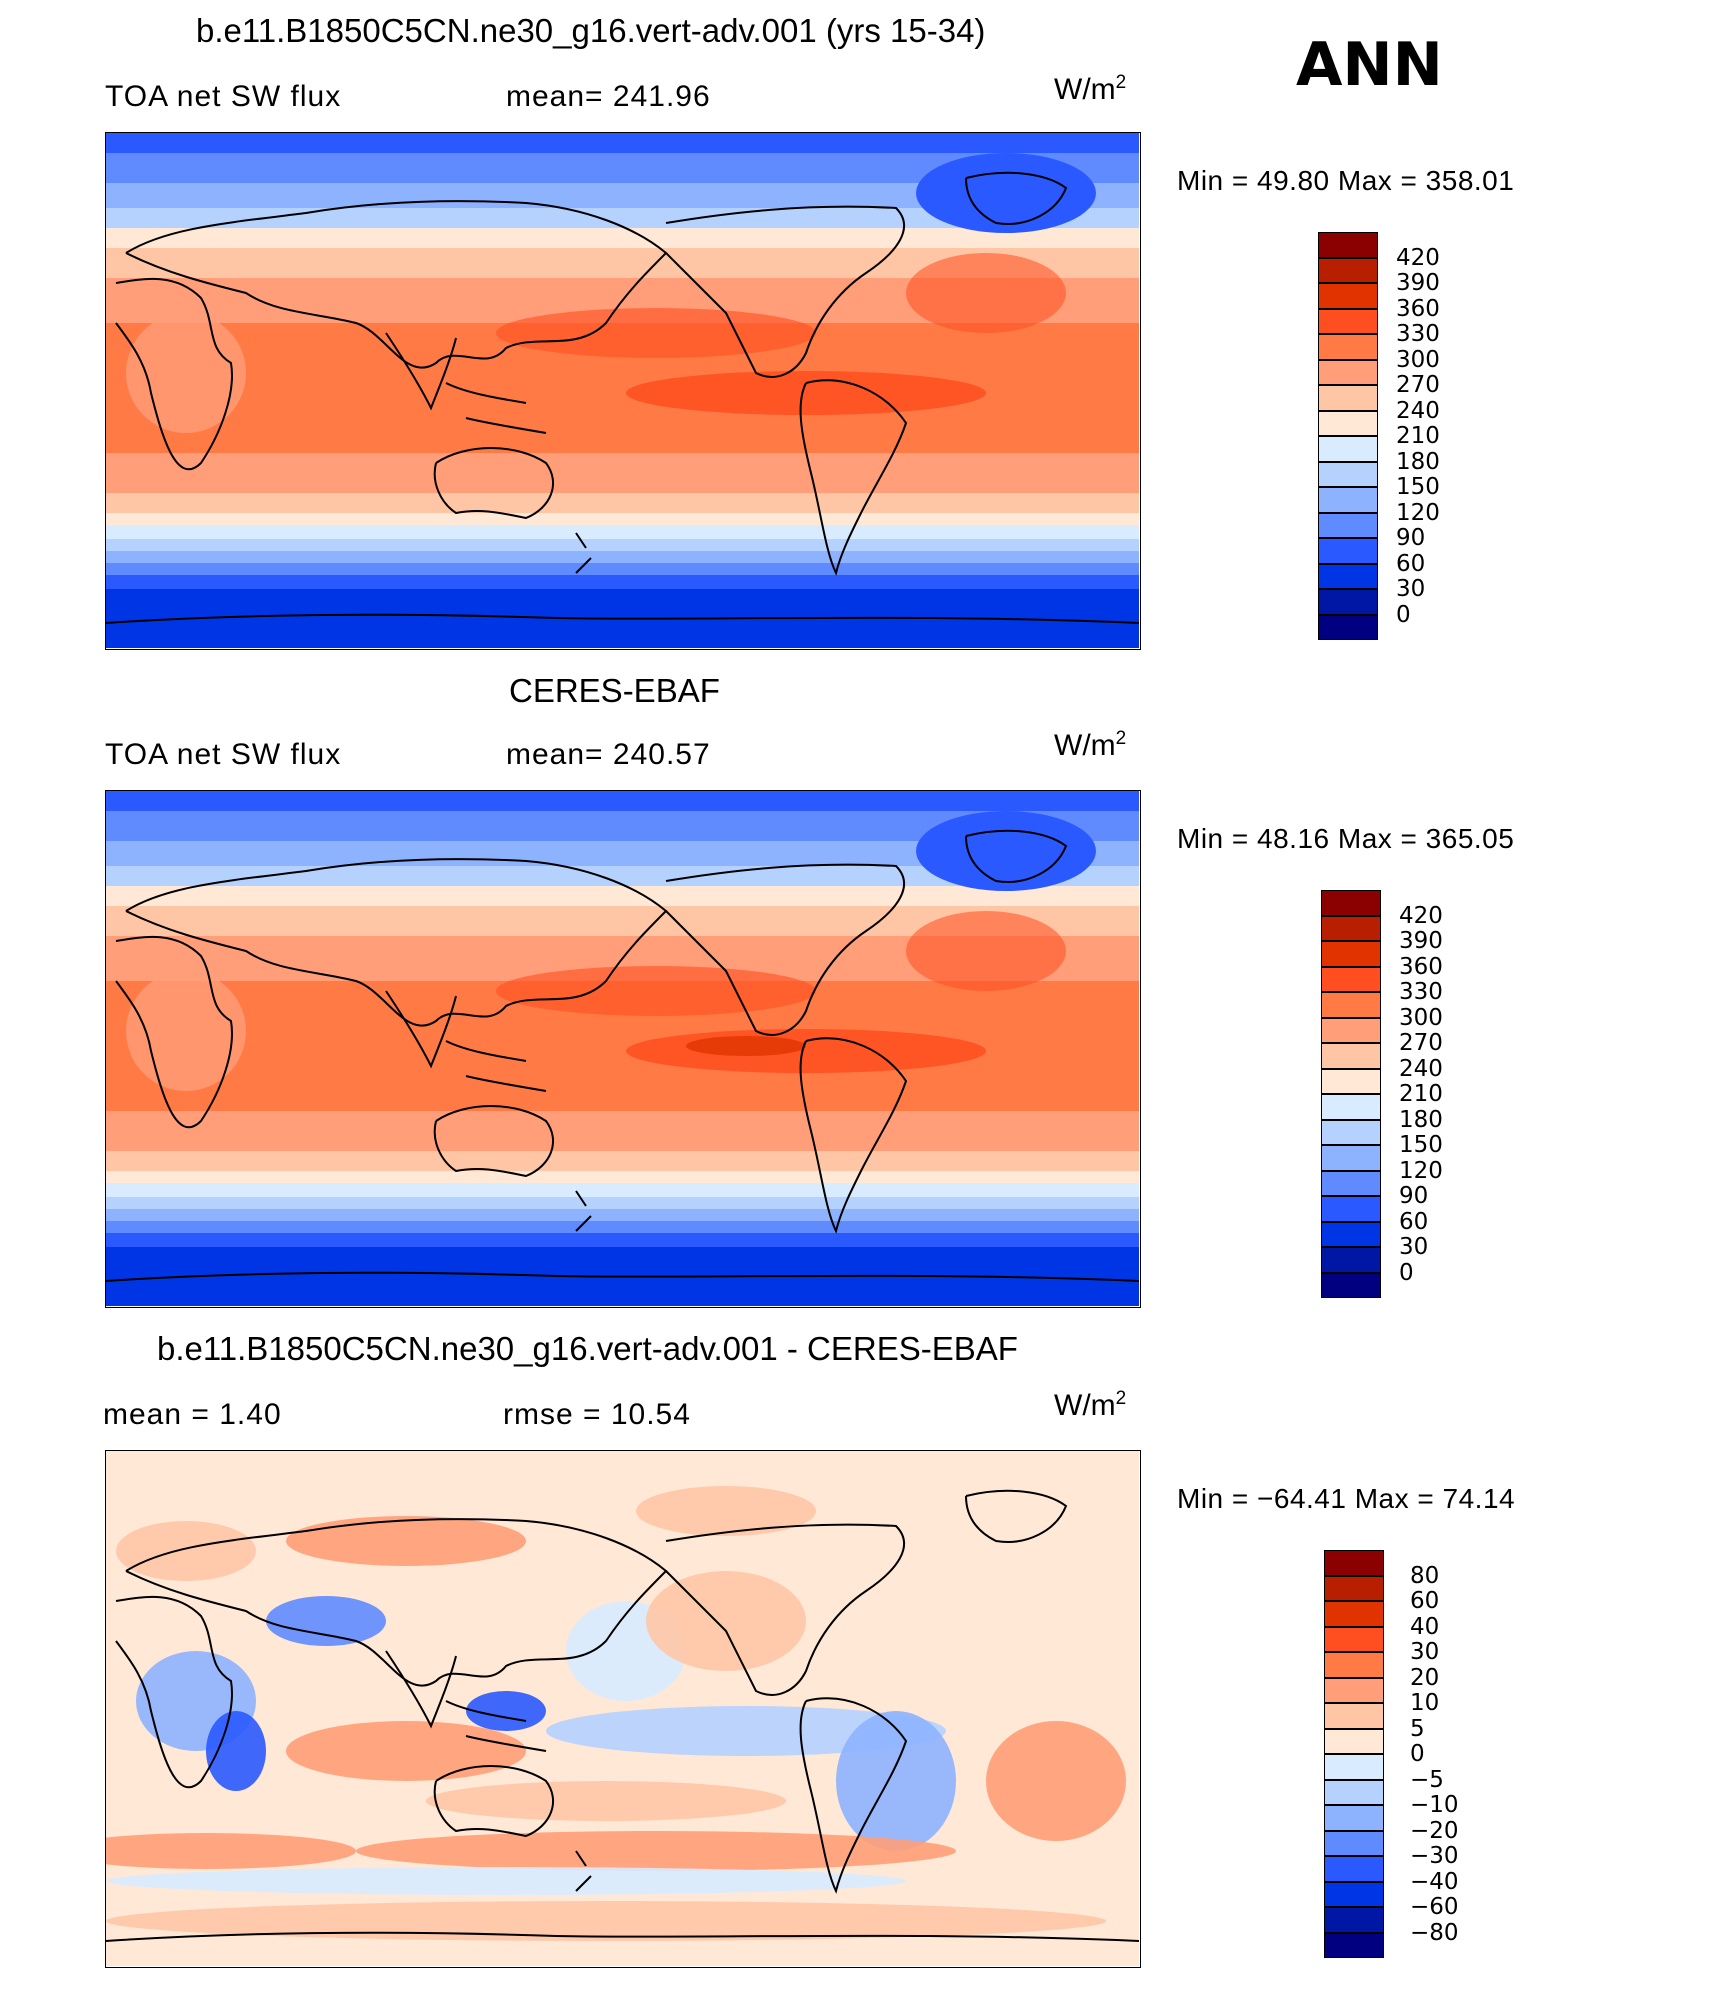 Image resolution: width=1710 pixels, height=1991 pixels. I want to click on panel-1-units: W/m2, so click(1090, 89).